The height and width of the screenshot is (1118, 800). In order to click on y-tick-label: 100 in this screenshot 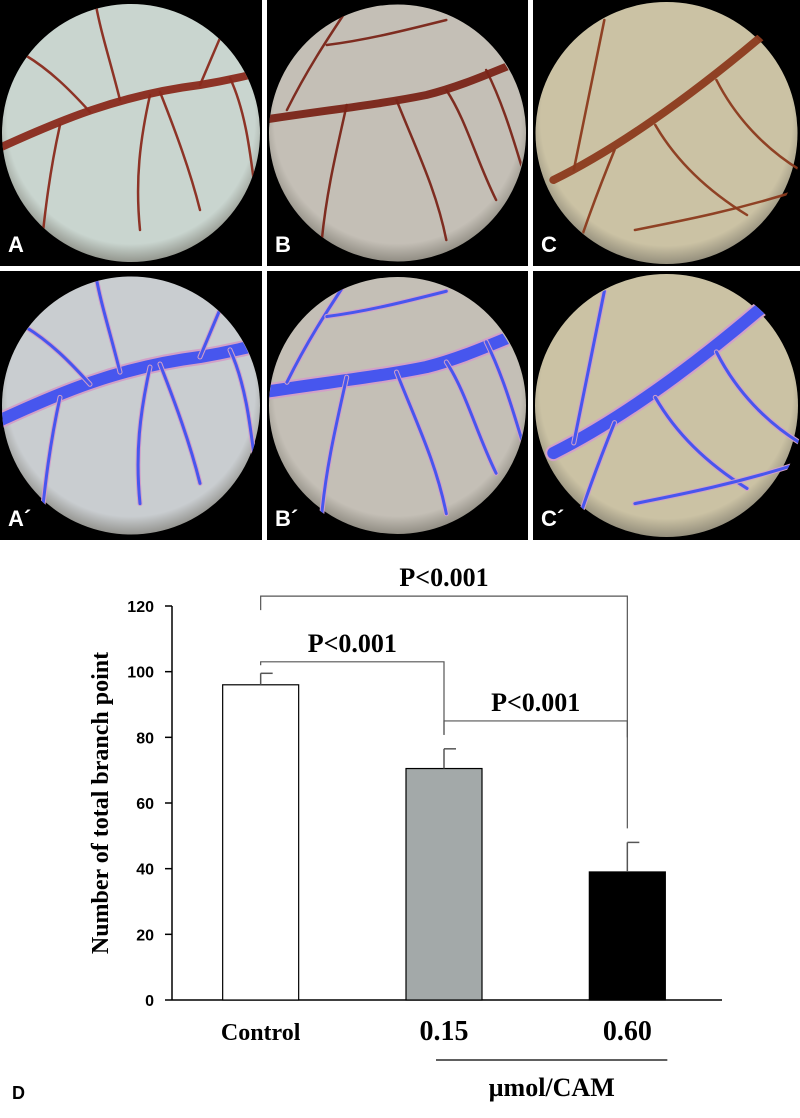, I will do `click(140, 673)`.